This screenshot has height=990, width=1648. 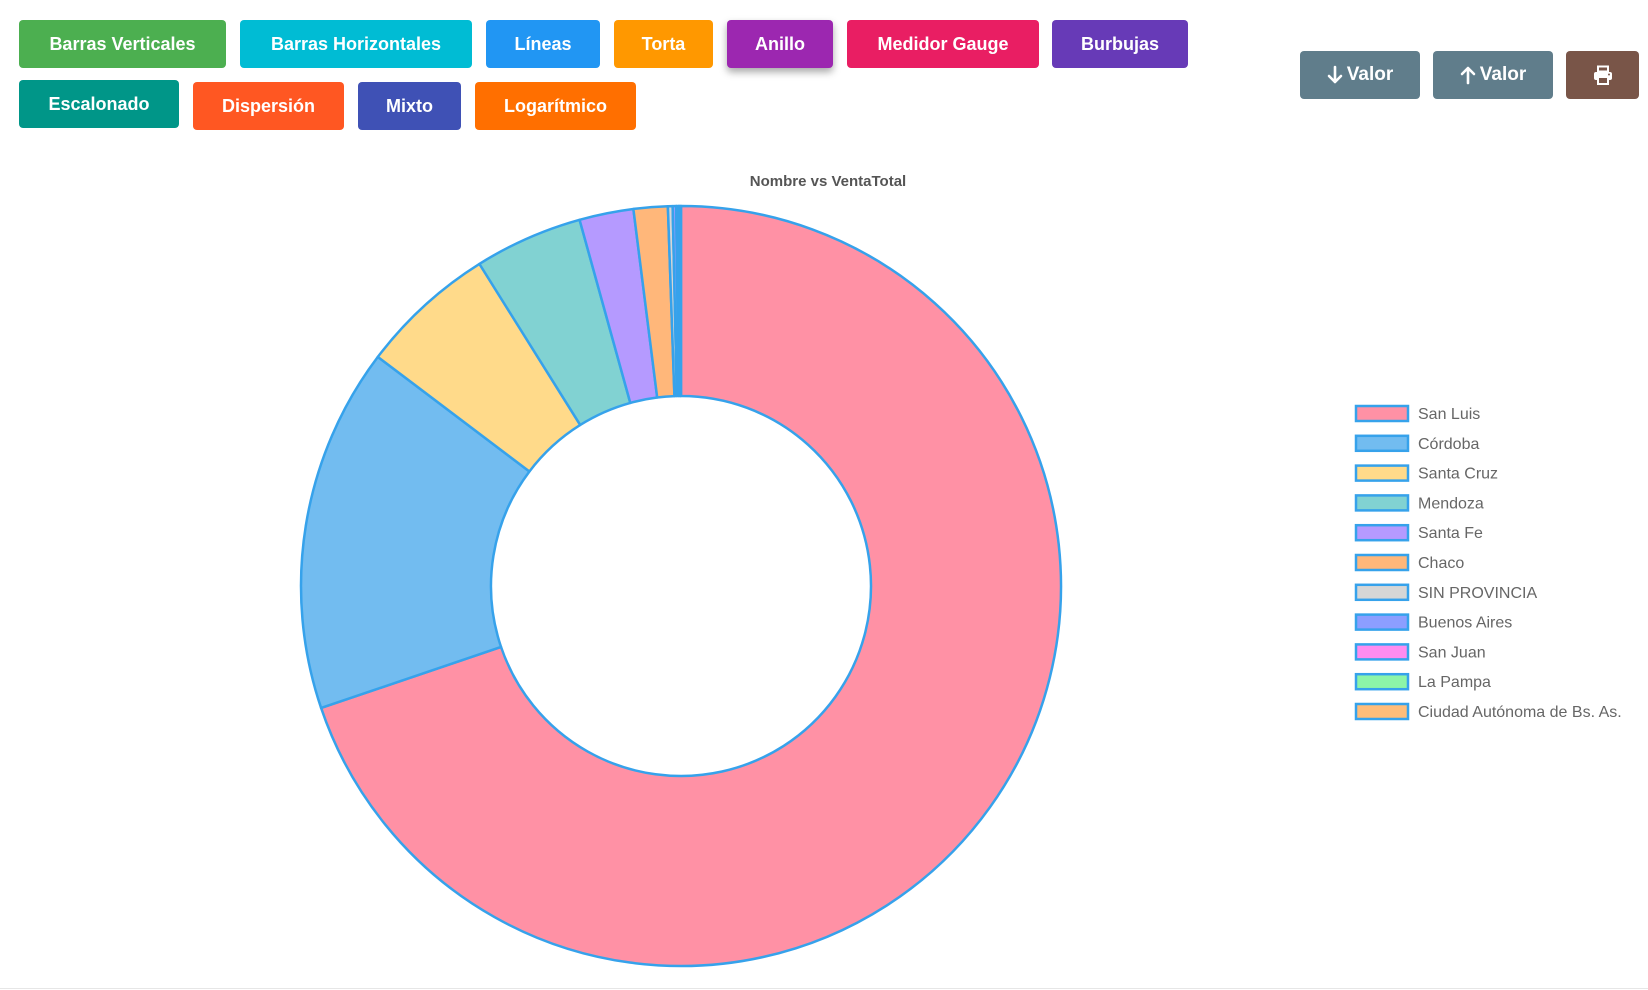 I want to click on sort-descending-label: Valor, so click(x=1370, y=74).